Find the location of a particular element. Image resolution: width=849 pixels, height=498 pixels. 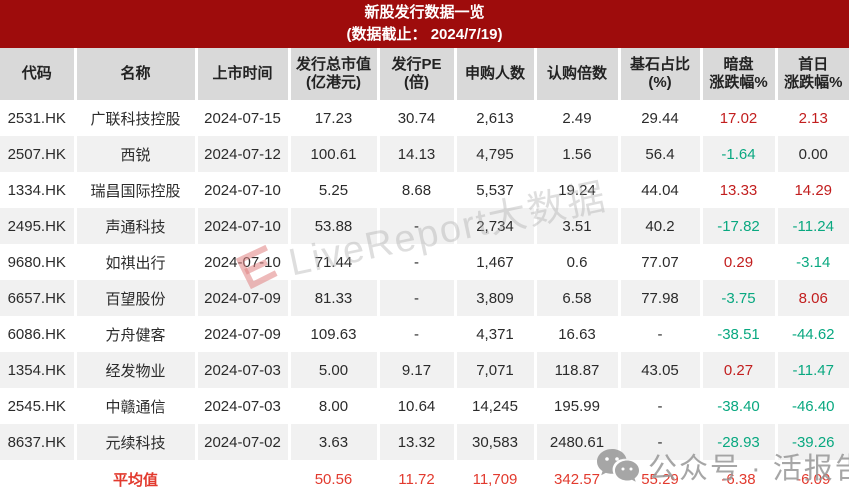

cell-pe: 14.13 is located at coordinates (415, 154).